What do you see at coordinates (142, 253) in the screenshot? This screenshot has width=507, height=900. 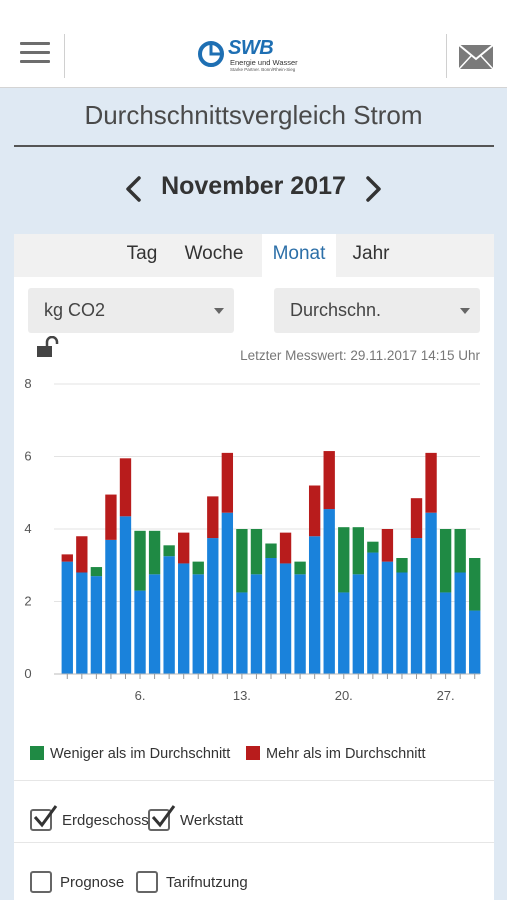 I see `tab-day: Tag` at bounding box center [142, 253].